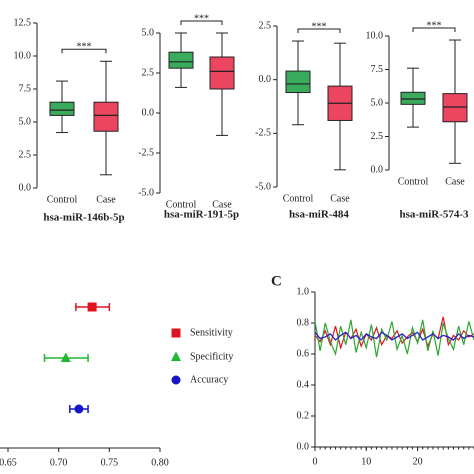 The height and width of the screenshot is (474, 474). What do you see at coordinates (303, 353) in the screenshot?
I see `y-tick-label: 0.6` at bounding box center [303, 353].